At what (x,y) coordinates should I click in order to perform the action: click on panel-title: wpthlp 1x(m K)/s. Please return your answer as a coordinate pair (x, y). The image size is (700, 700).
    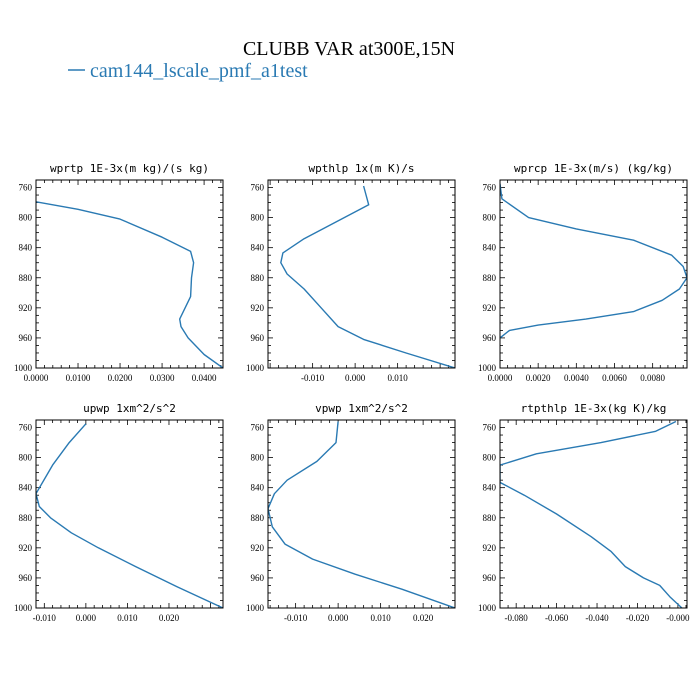
    Looking at the image, I should click on (362, 168).